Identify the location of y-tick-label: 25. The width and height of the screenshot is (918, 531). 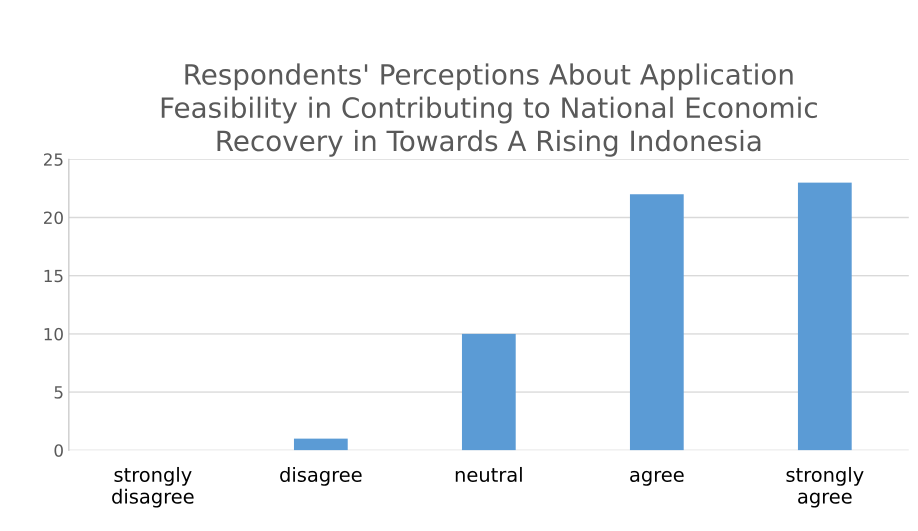
(53, 159).